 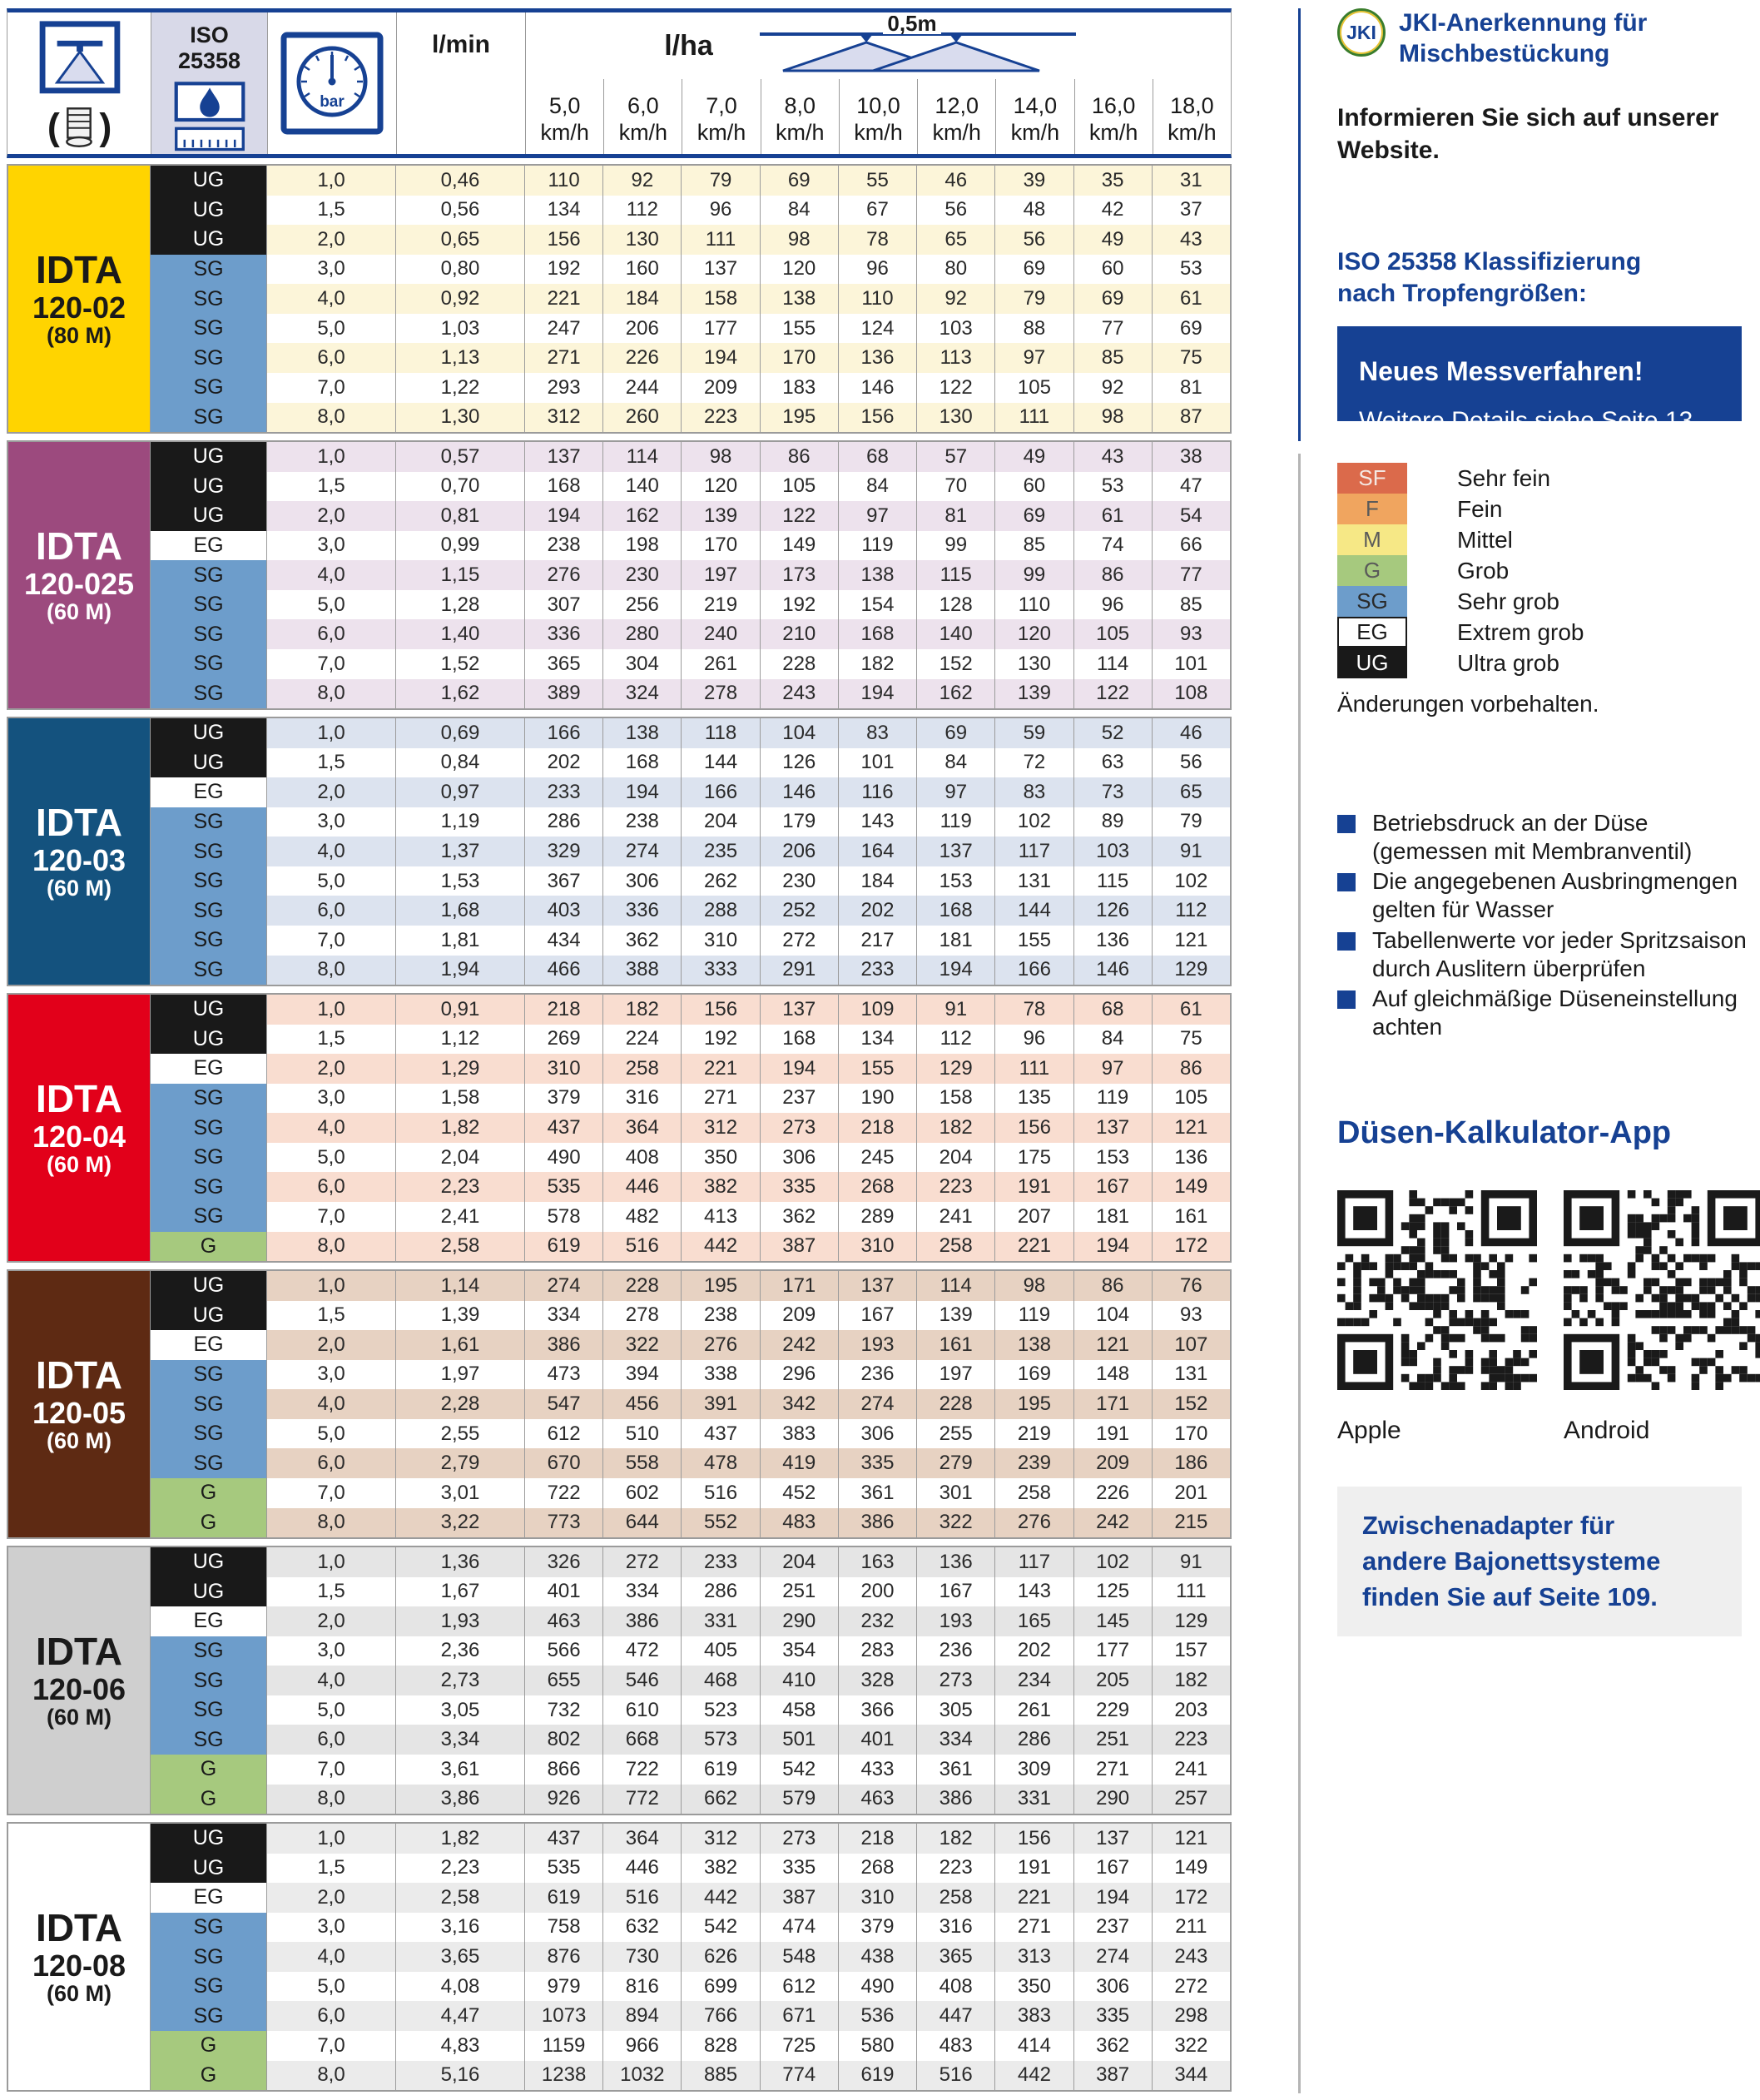 What do you see at coordinates (563, 575) in the screenshot?
I see `lha-value-cell: 276` at bounding box center [563, 575].